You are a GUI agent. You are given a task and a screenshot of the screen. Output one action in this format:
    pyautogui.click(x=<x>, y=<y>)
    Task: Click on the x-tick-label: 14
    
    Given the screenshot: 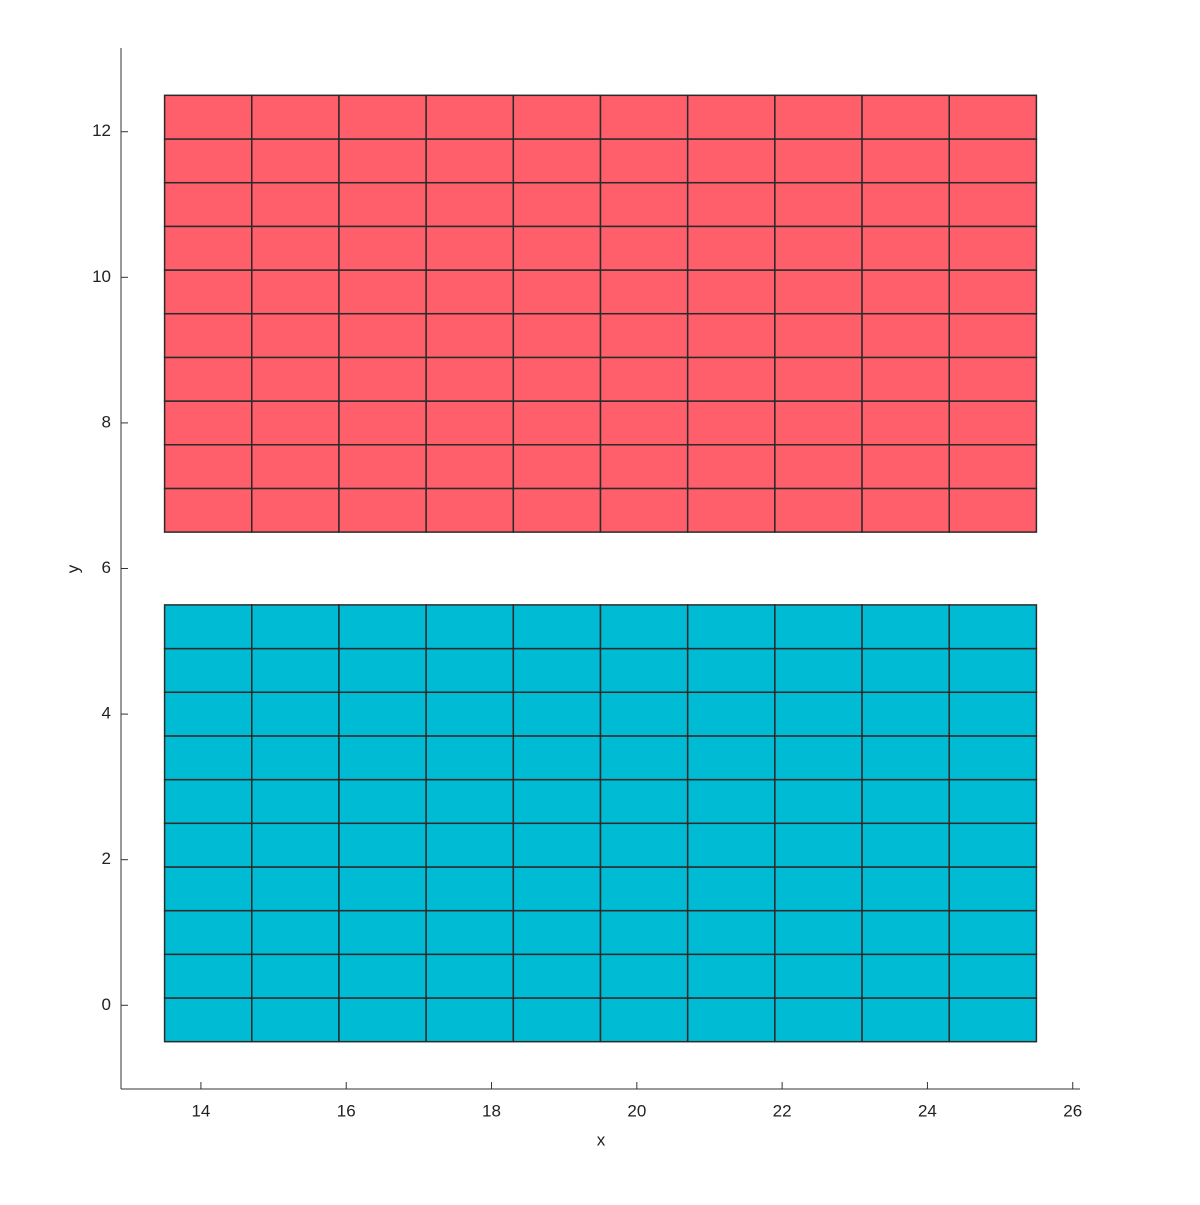 What is the action you would take?
    pyautogui.click(x=200, y=1110)
    